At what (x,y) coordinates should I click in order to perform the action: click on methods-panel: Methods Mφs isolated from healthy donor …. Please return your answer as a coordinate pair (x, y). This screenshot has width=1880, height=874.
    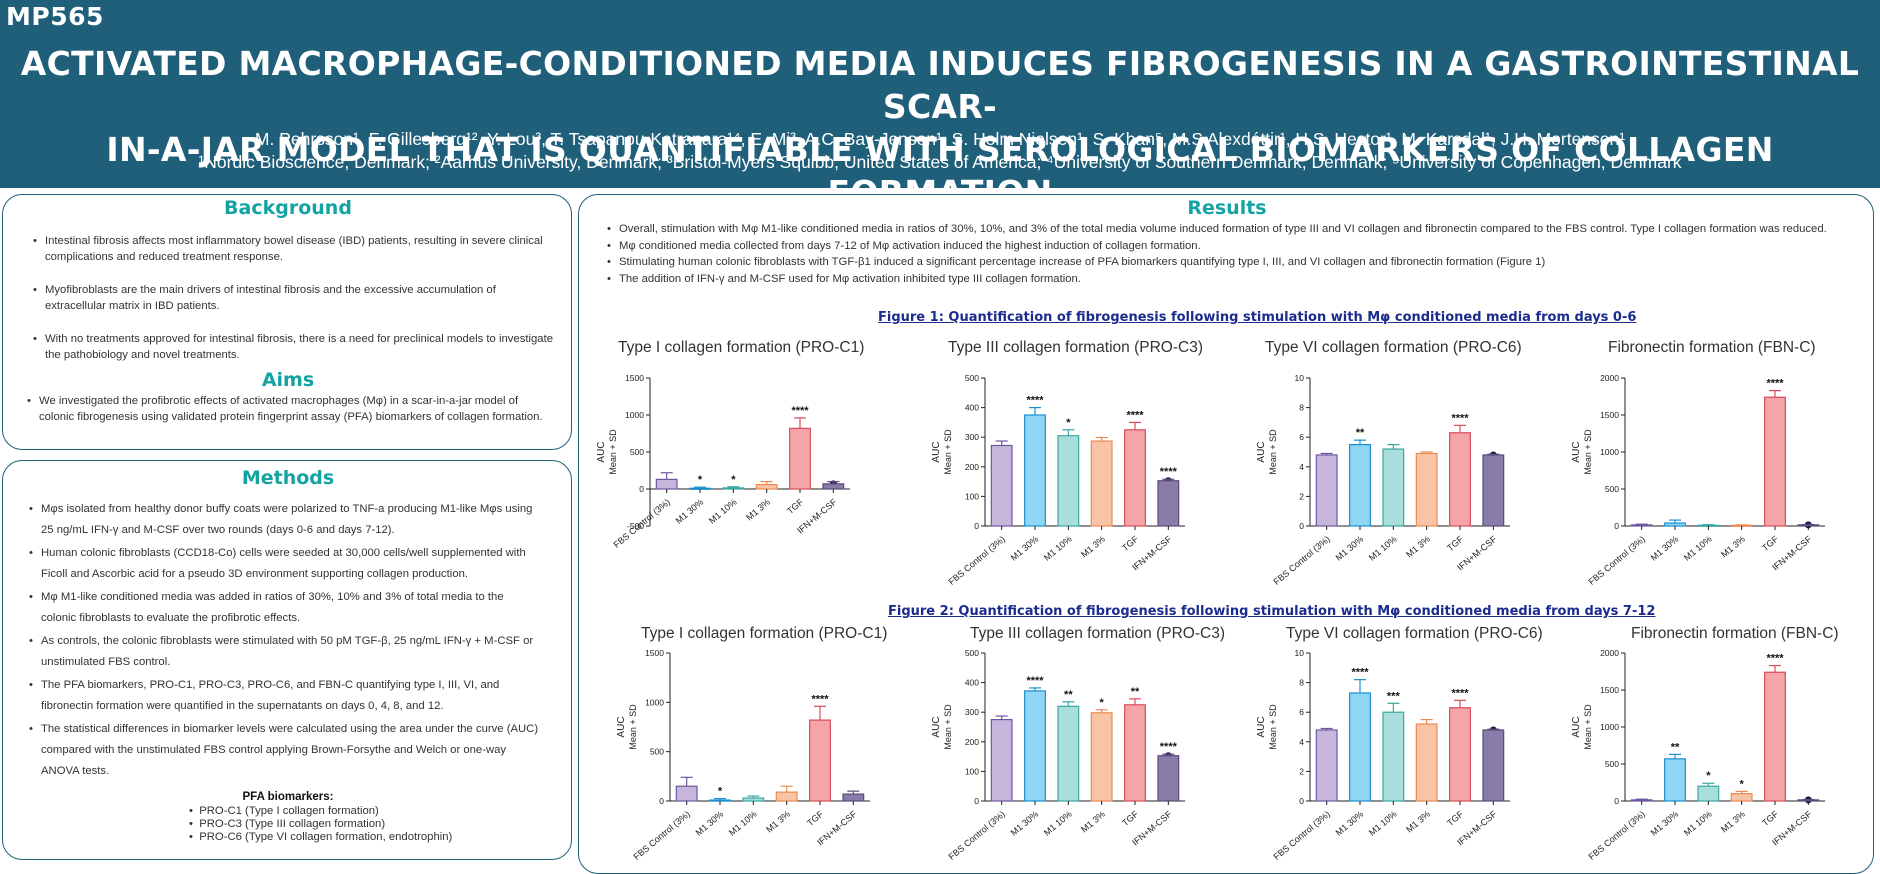
    Looking at the image, I should click on (287, 660).